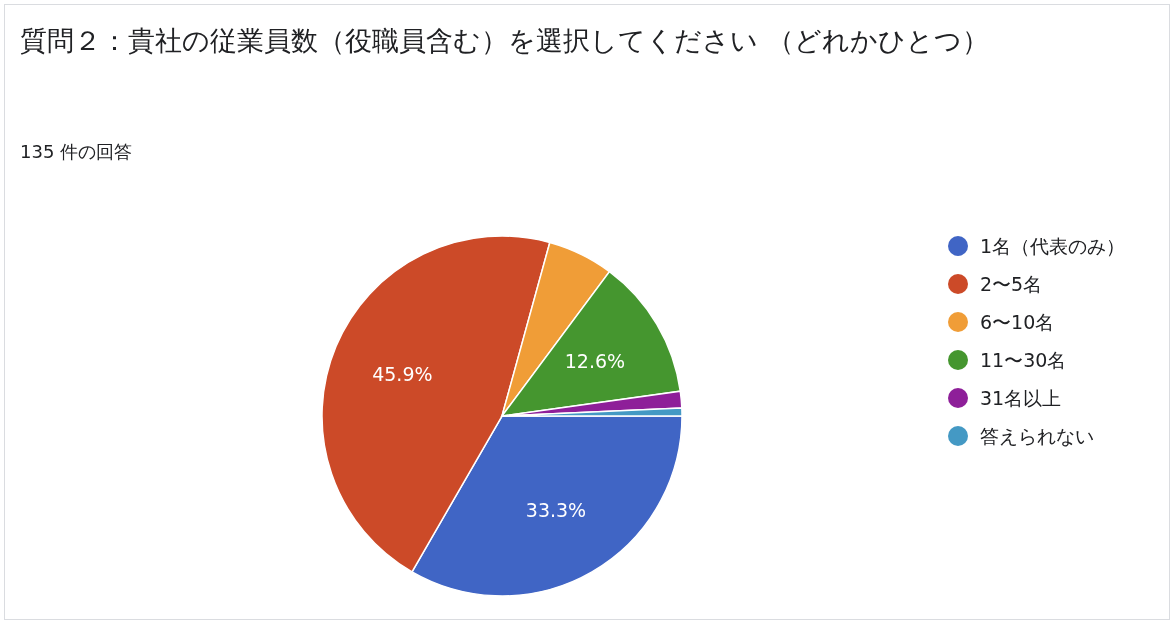 The width and height of the screenshot is (1176, 626). I want to click on chart-title: 質問２：貴社の従業員数（役職員含む）を選択してください （どれかひとつ）, so click(505, 41).